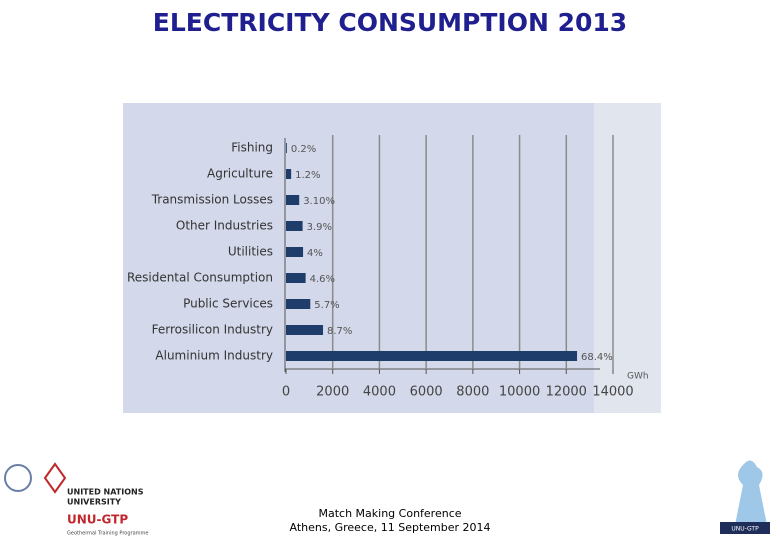  Describe the element at coordinates (240, 174) in the screenshot. I see `y-tick-label: Agriculture` at that location.